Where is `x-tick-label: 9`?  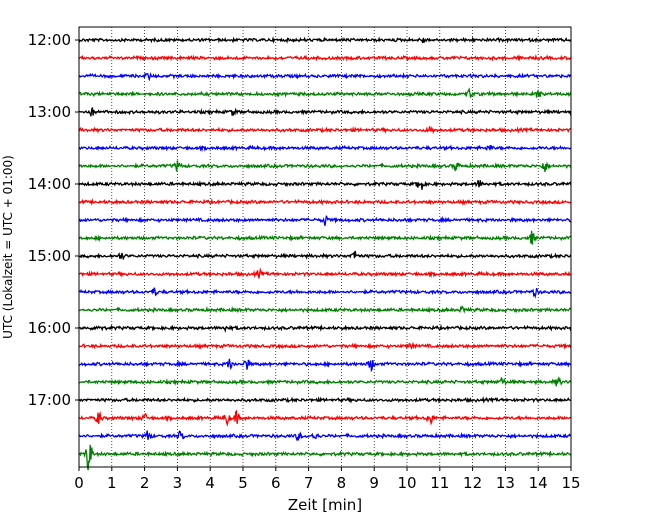 x-tick-label: 9 is located at coordinates (374, 483).